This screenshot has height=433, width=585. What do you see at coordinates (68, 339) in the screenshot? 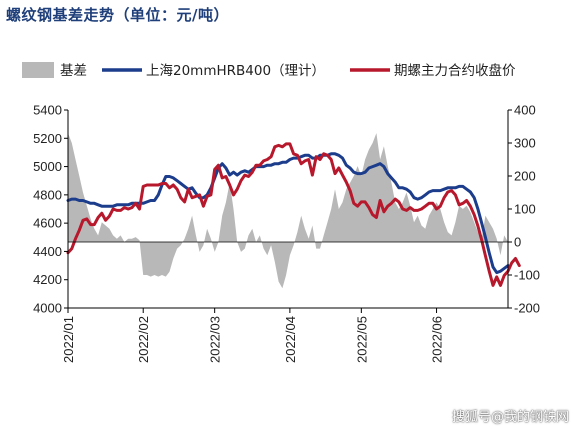
I see `x-tick-label: 2022/01` at bounding box center [68, 339].